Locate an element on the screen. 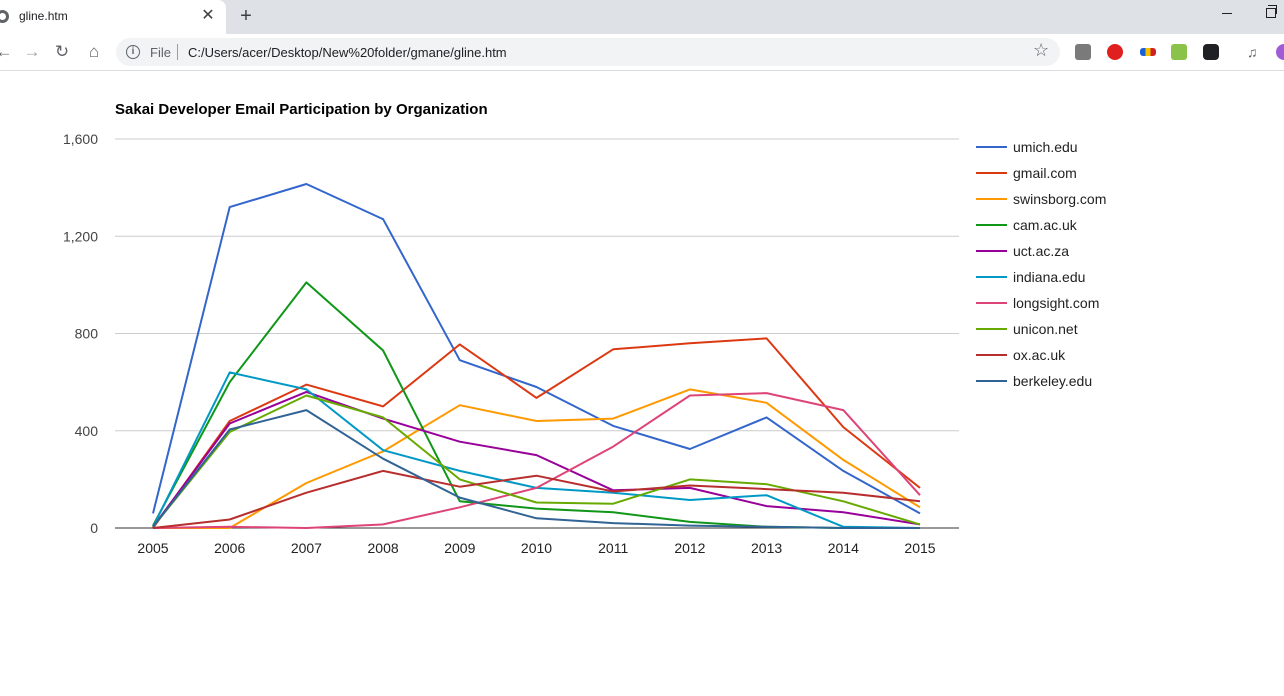 The image size is (1284, 696). browser-tab: gline.htm ✕ is located at coordinates (113, 17).